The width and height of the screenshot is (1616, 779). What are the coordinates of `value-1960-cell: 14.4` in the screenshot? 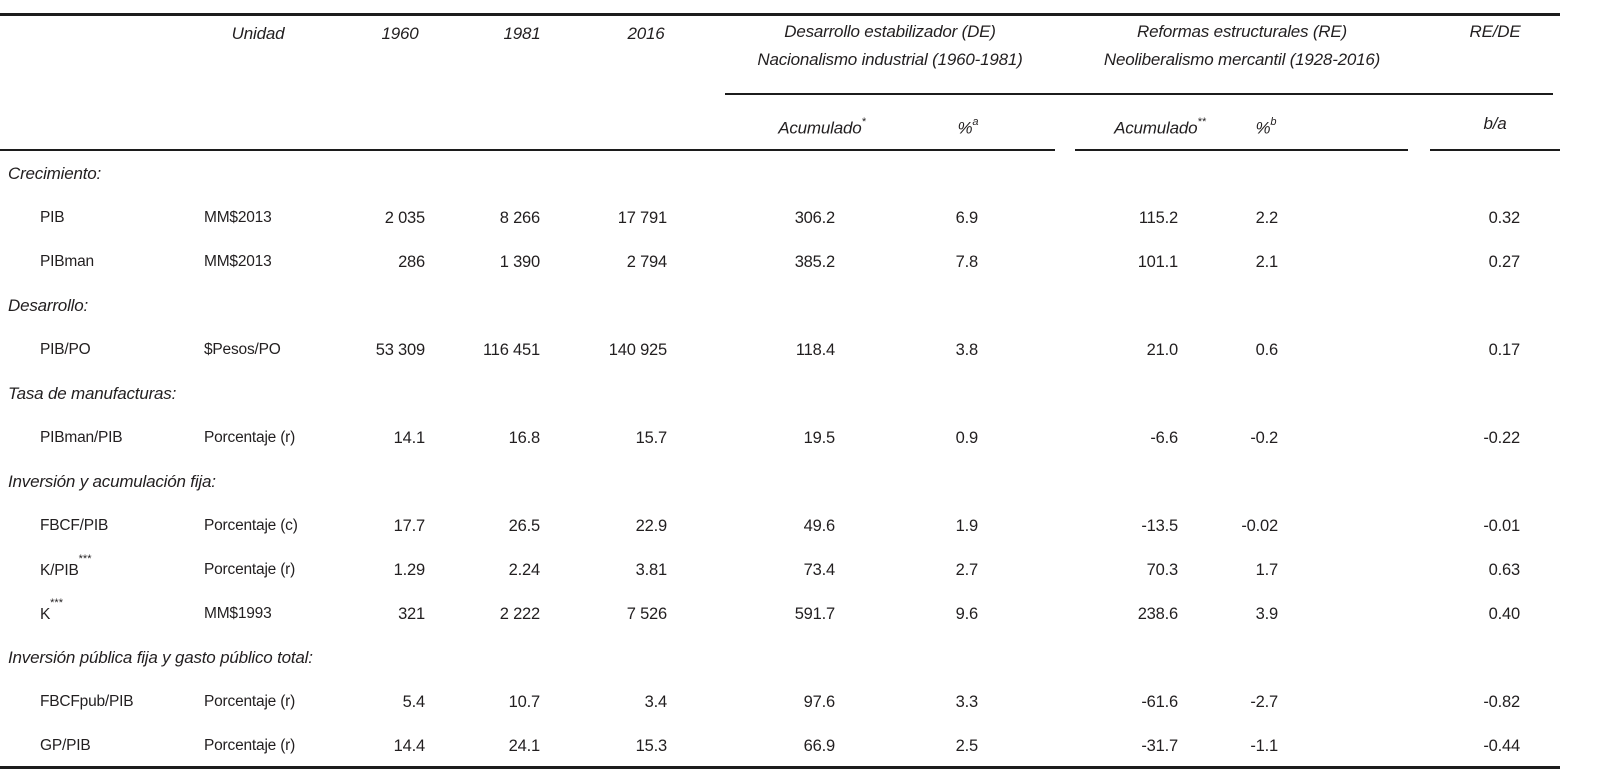 It's located at (409, 745).